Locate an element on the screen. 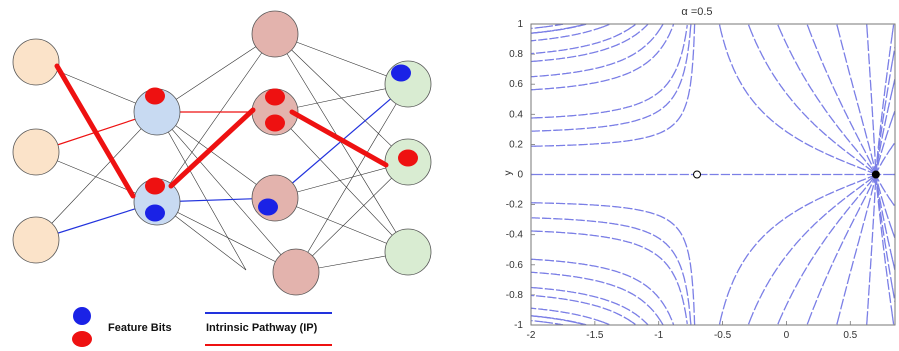  x-tick-label: -1 is located at coordinates (658, 335).